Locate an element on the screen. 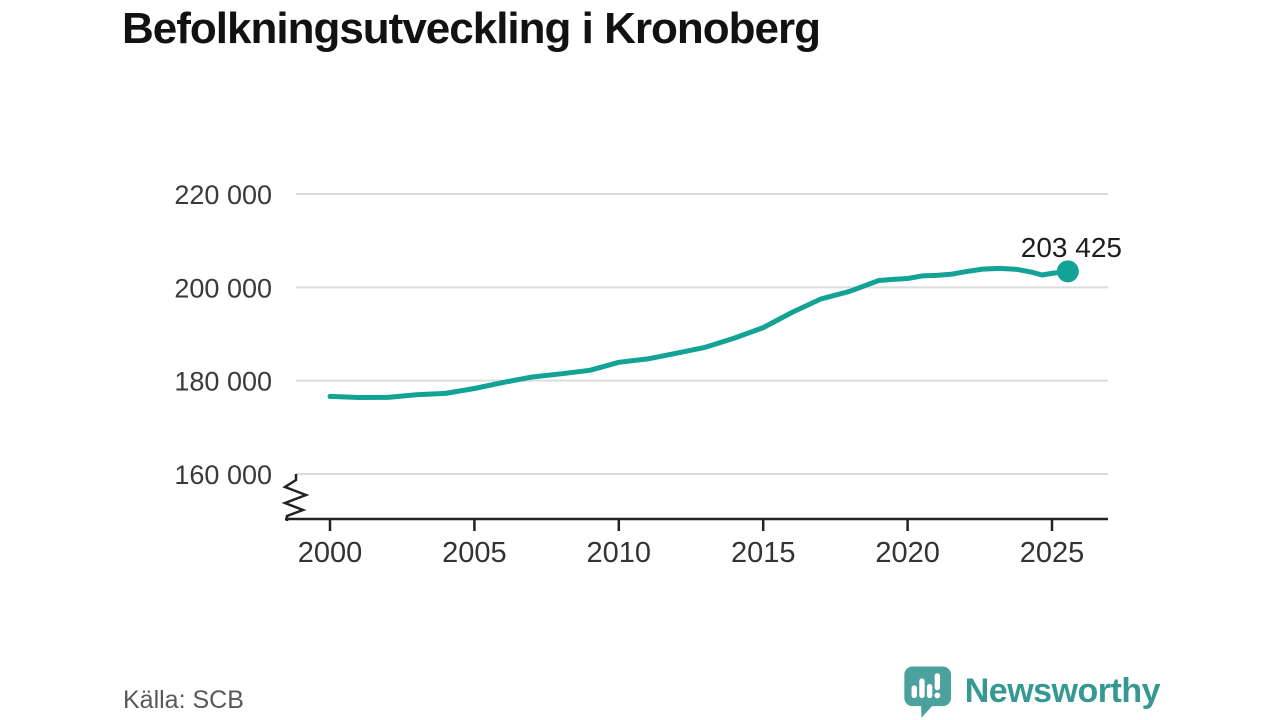  brand-wordmark: Newsworthy is located at coordinates (1062, 690).